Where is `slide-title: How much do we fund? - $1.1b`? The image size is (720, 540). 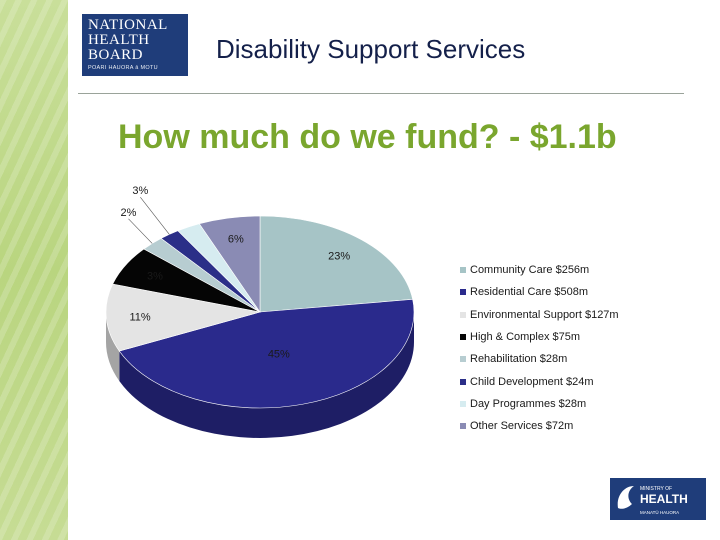
slide-title: How much do we fund? - $1.1b is located at coordinates (367, 137).